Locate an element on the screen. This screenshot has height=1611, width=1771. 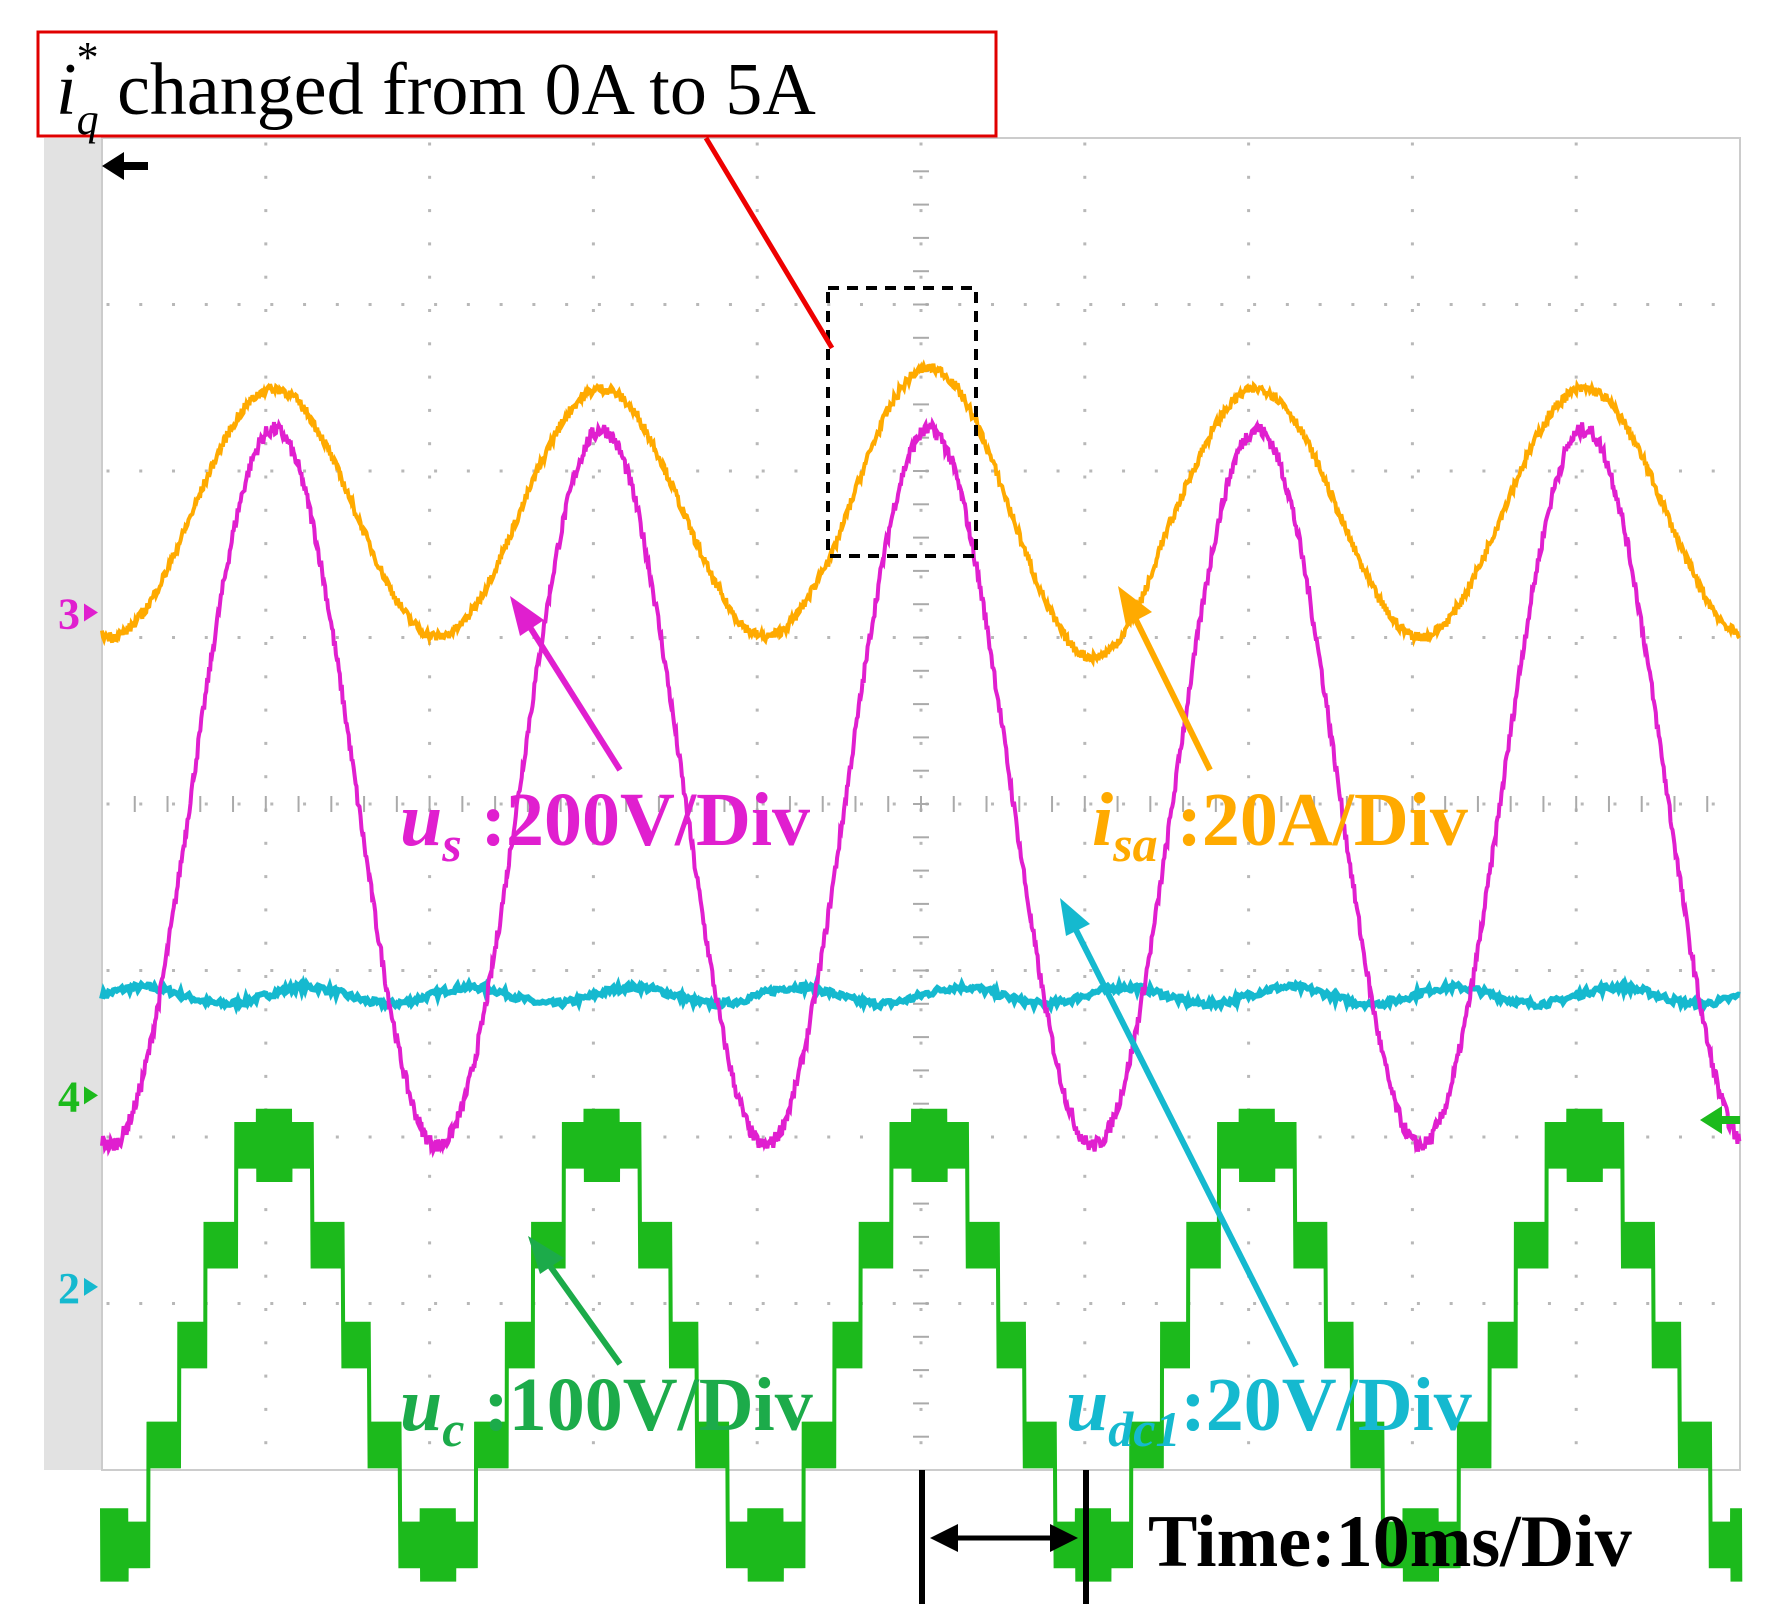
annotation-text: iq* changed from 0A to 5A is located at coordinates (436, 88).